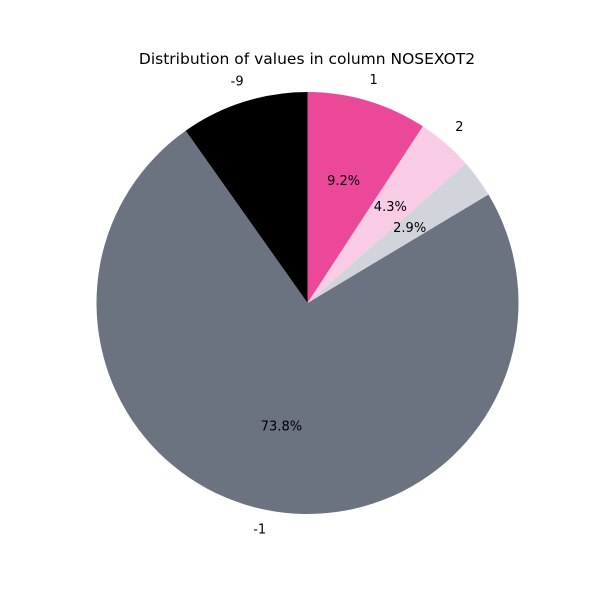 The height and width of the screenshot is (600, 600). I want to click on slice-category-label: -9, so click(237, 81).